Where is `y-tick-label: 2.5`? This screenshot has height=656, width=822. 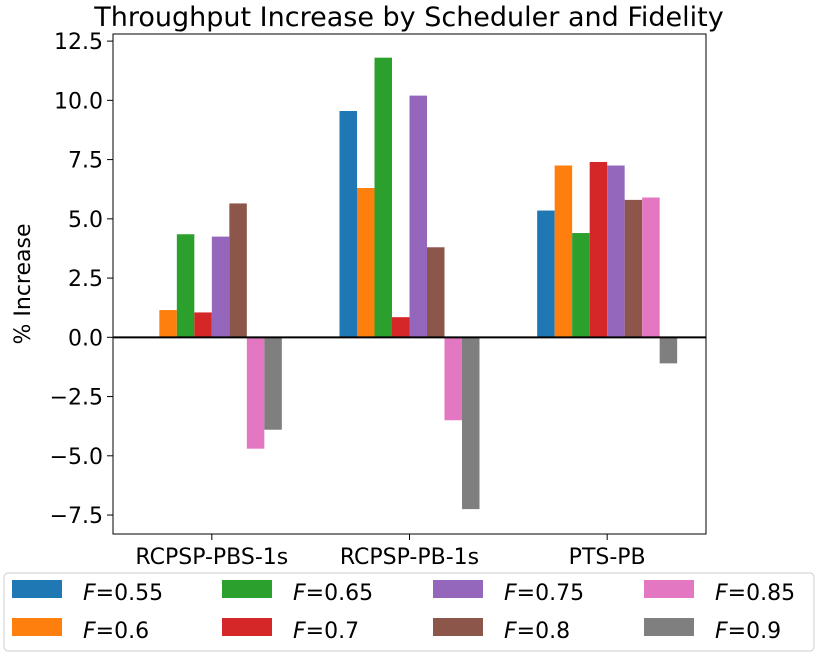
y-tick-label: 2.5 is located at coordinates (85, 279).